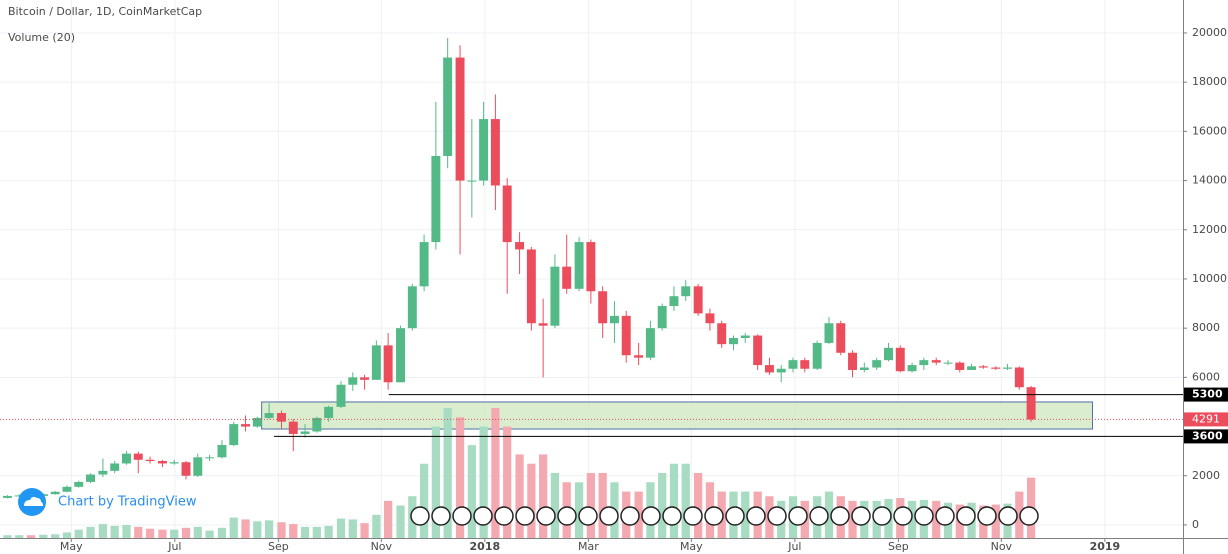 This screenshot has width=1228, height=554. I want to click on x-tick-label: Nov, so click(382, 546).